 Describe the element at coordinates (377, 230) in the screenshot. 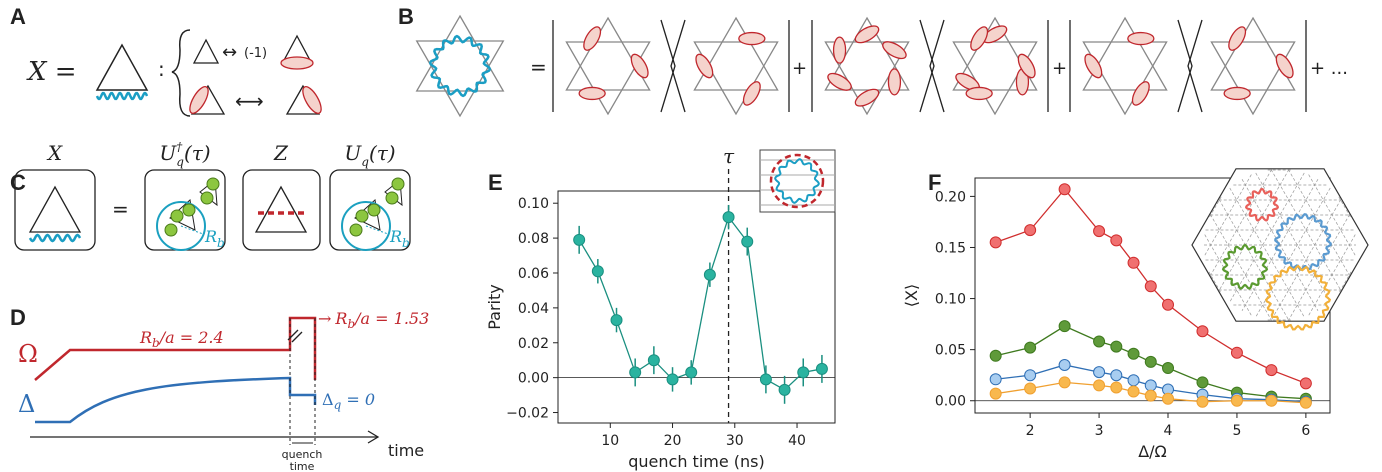

I see `radius-line` at that location.